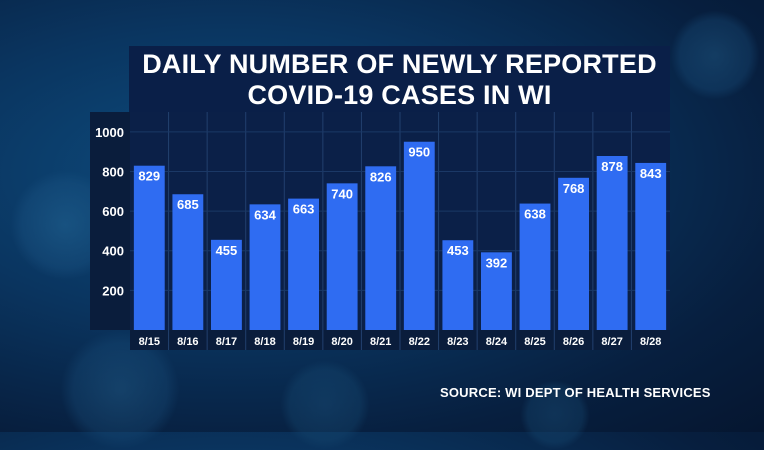 This screenshot has height=450, width=764. I want to click on chart-title-line-1: DAILY NUMBER OF NEWLY REPORTED, so click(399, 64).